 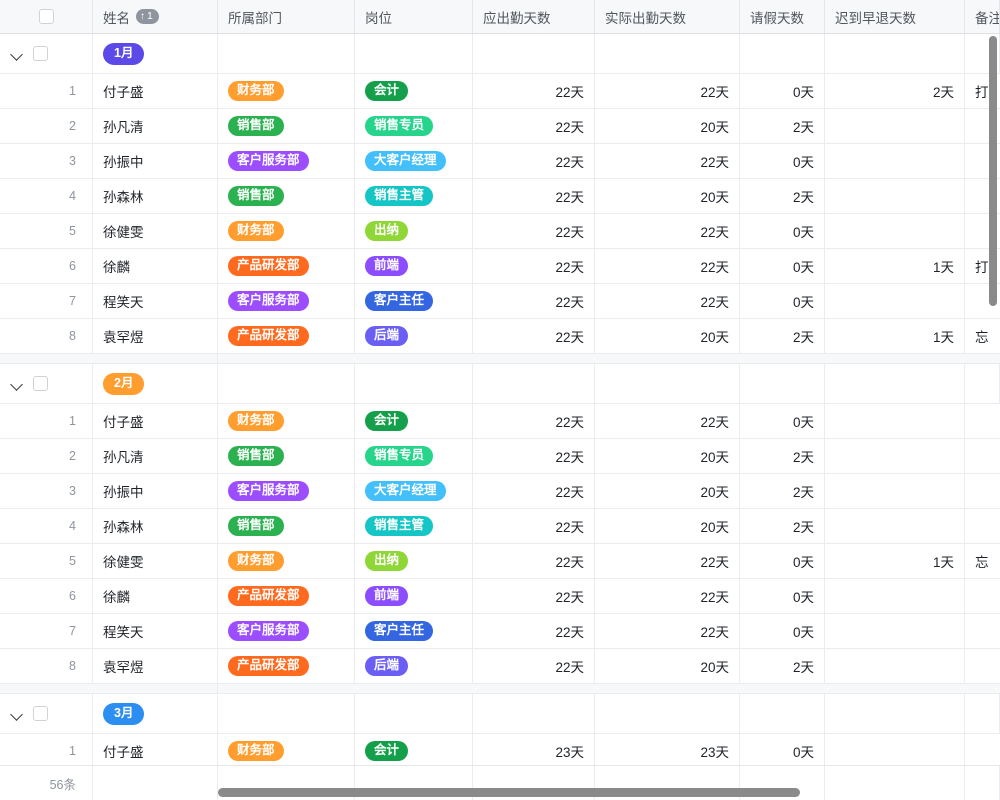 I want to click on group-select-checkbox, so click(x=40, y=713).